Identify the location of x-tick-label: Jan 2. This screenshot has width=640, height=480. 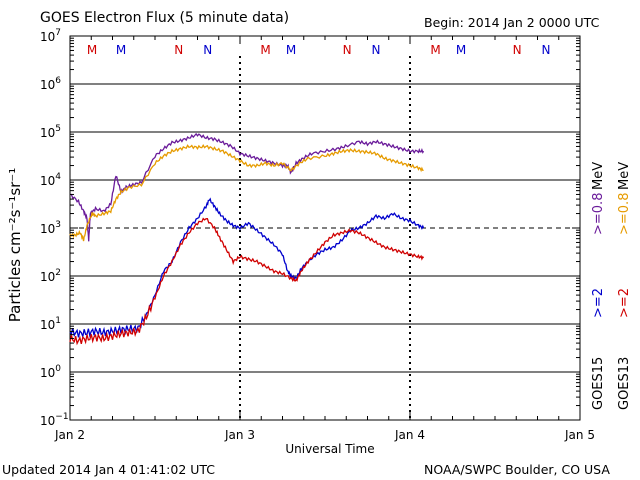
(69, 435).